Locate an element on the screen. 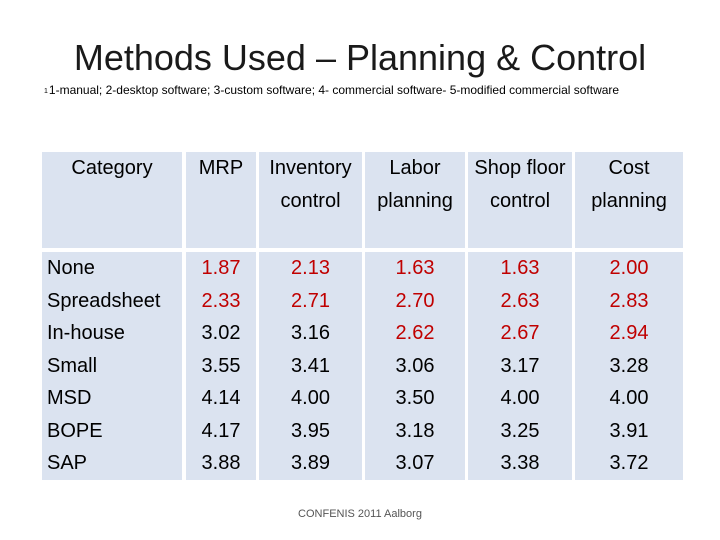 Image resolution: width=720 pixels, height=540 pixels. inventory-value: 2.71 is located at coordinates (310, 300).